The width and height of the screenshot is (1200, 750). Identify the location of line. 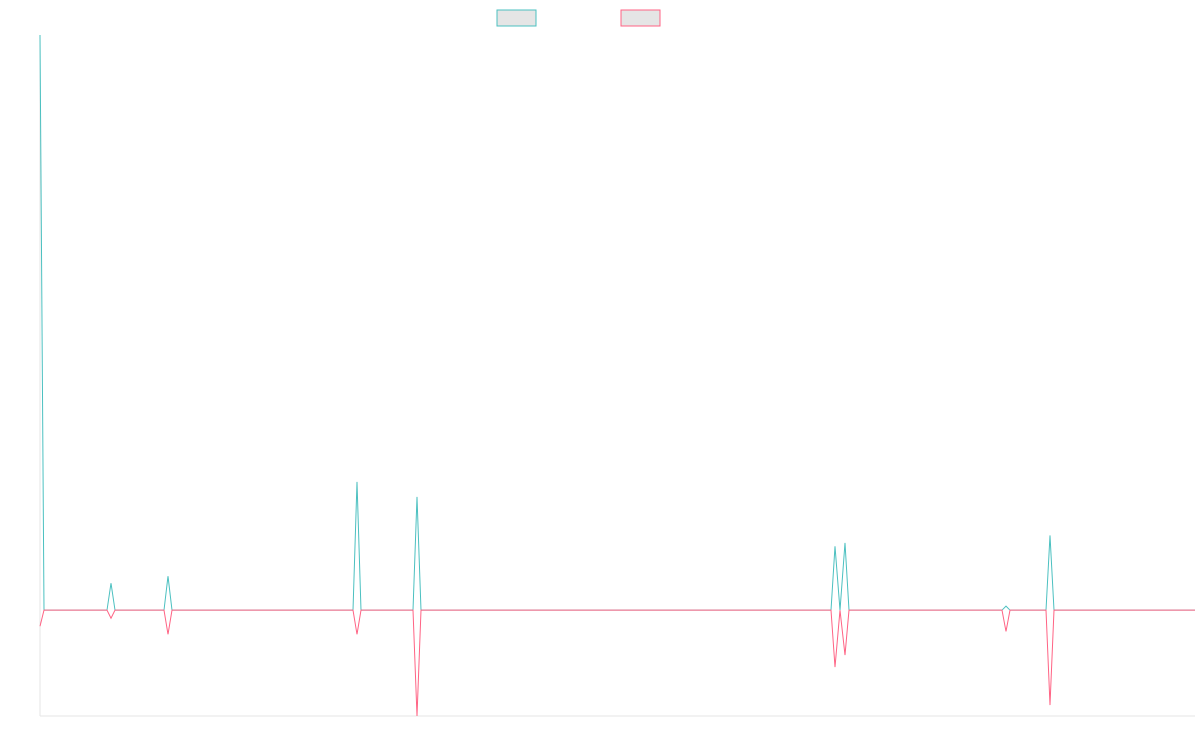
(617, 663).